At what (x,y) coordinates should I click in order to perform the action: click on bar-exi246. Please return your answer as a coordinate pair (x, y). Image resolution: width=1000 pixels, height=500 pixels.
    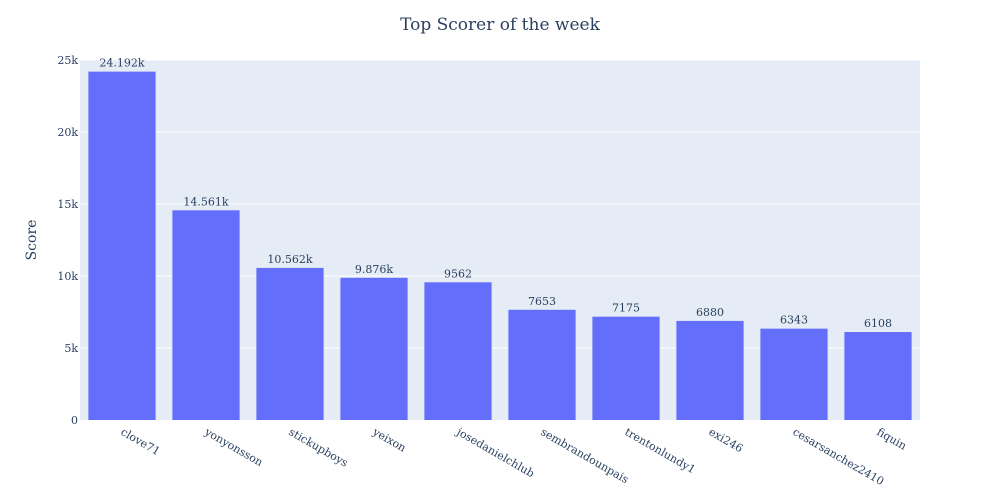
    Looking at the image, I should click on (710, 370).